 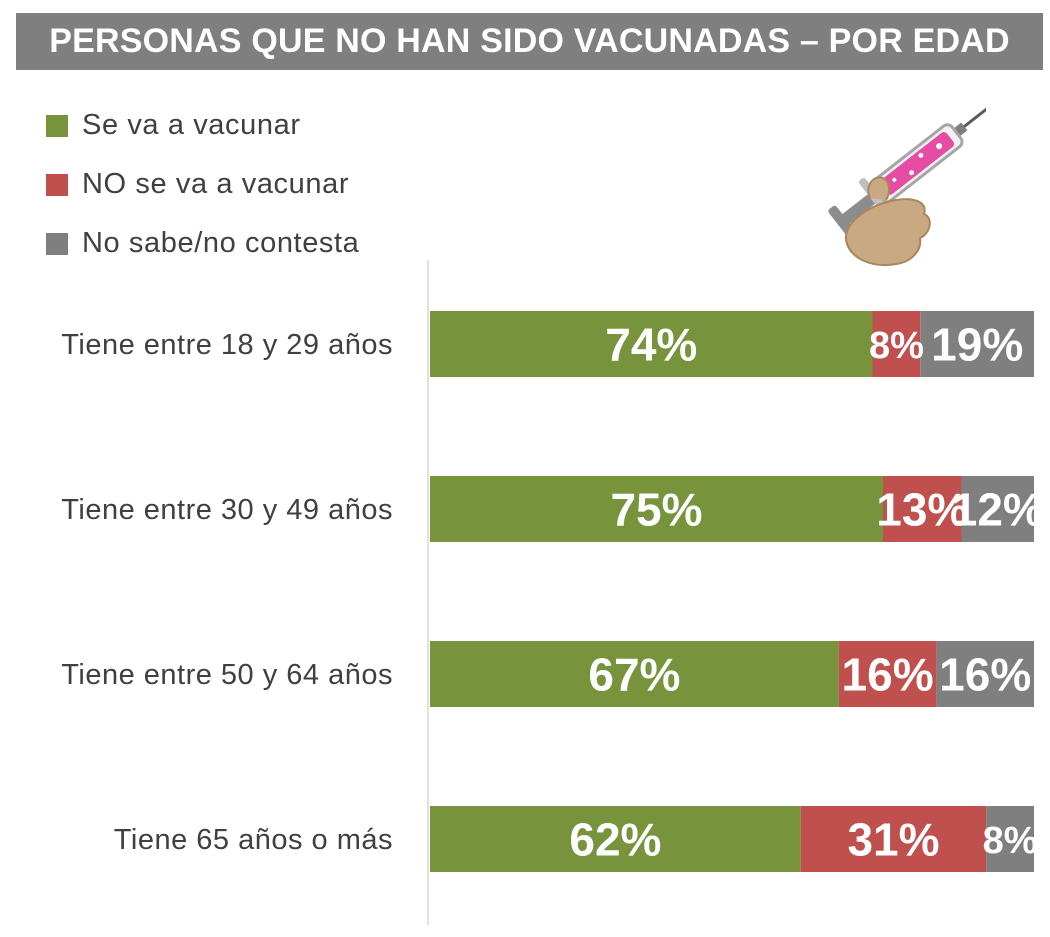 What do you see at coordinates (221, 243) in the screenshot?
I see `legend-label: No sabe/no contesta` at bounding box center [221, 243].